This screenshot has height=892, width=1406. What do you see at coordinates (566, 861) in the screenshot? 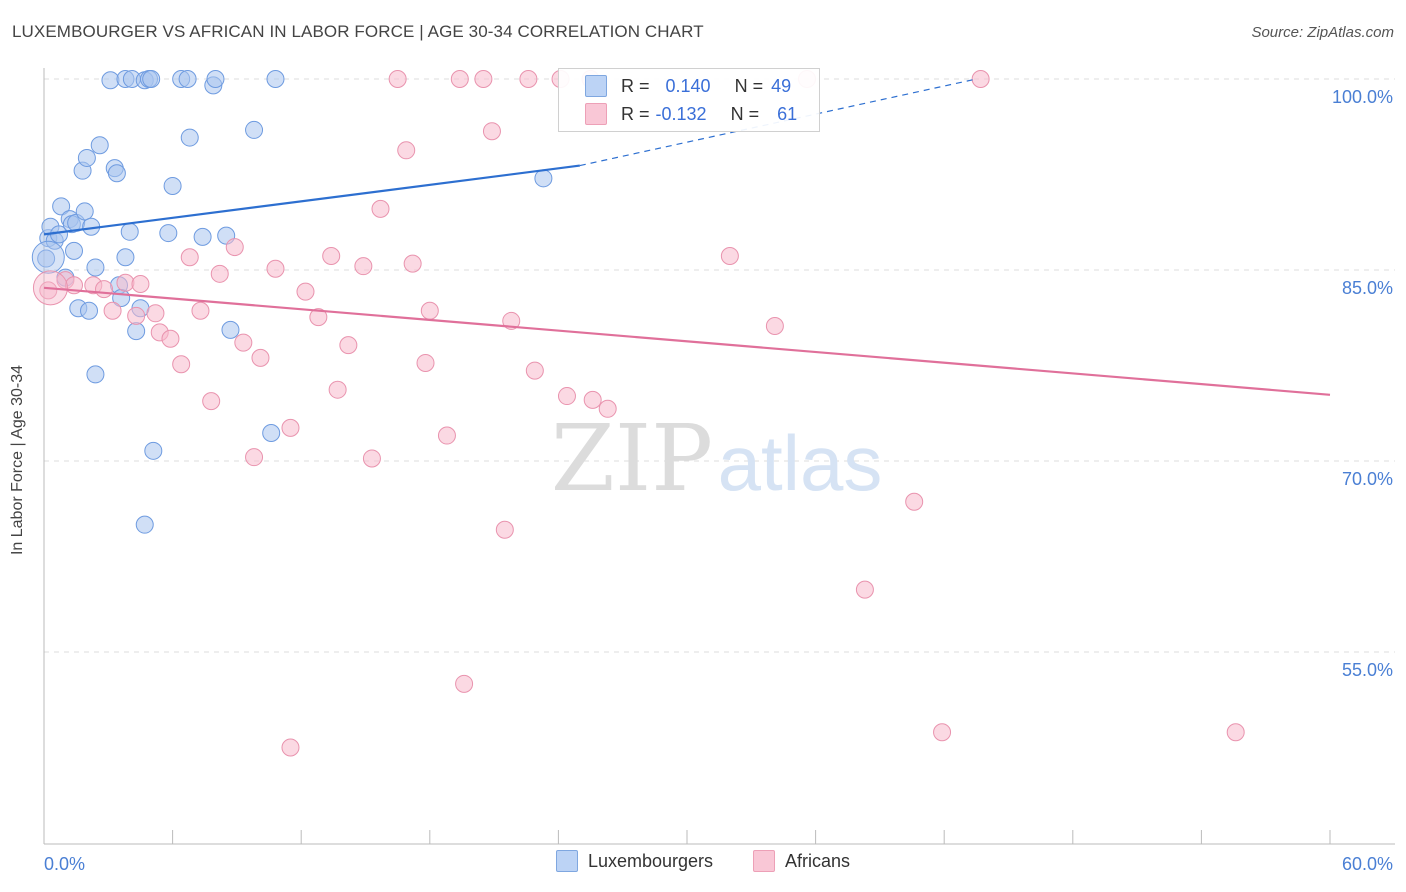
I see `legend-swatch-blue` at bounding box center [566, 861].